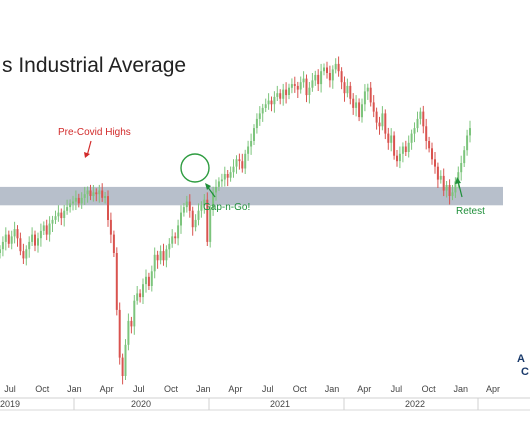  What do you see at coordinates (239, 404) in the screenshot?
I see `year-labels: 2019 2020 2021 2022` at bounding box center [239, 404].